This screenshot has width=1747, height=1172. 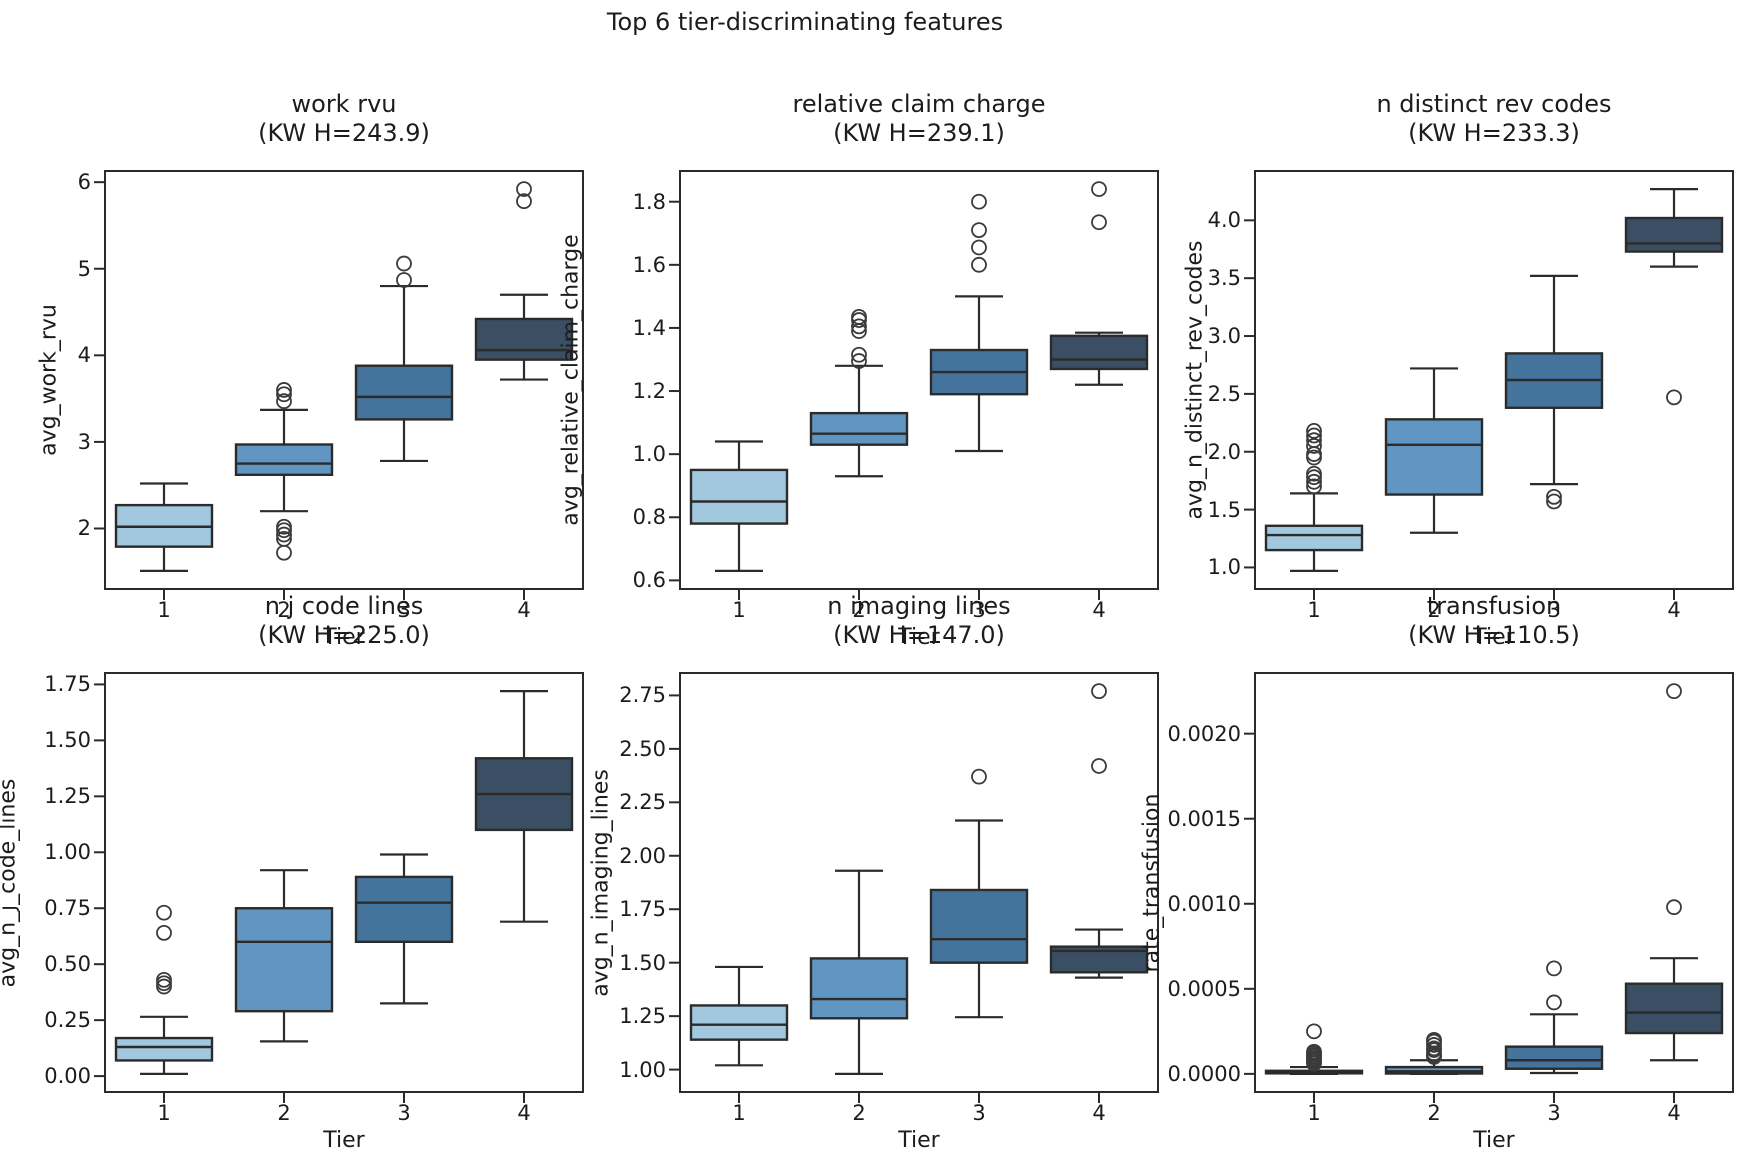 I want to click on y-tick-label: 2.00, so click(x=642, y=855).